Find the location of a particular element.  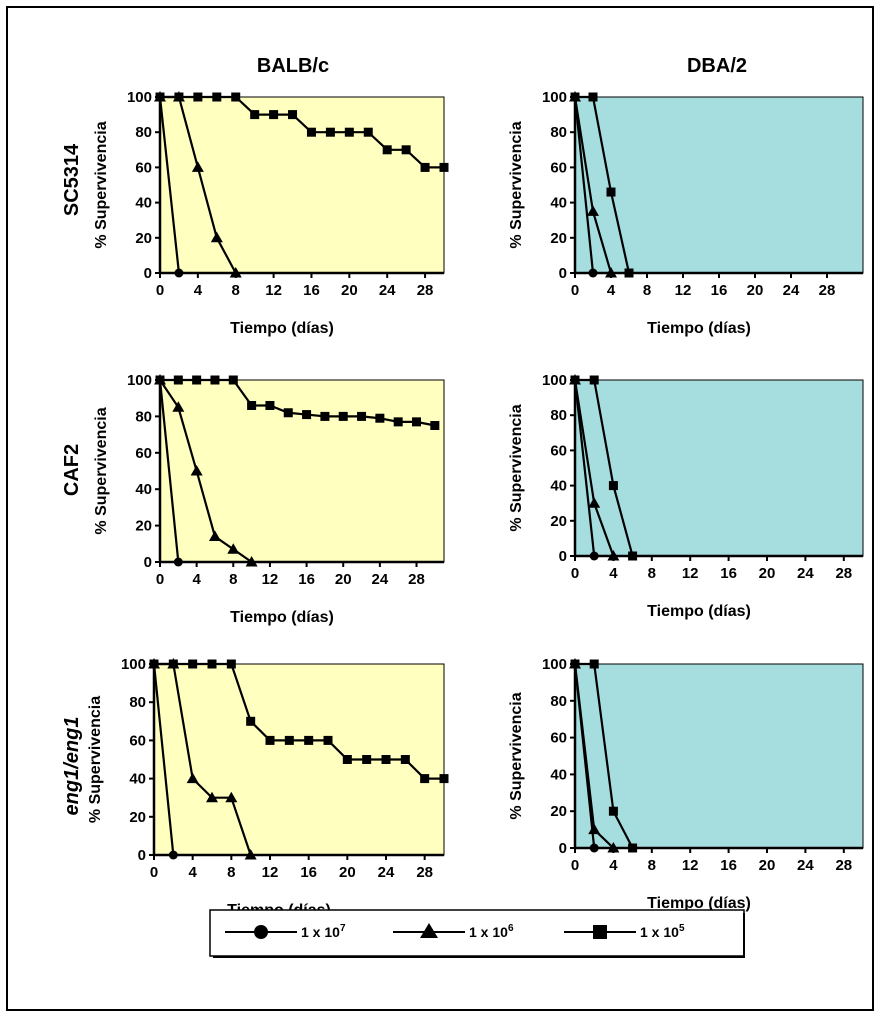

series-square is located at coordinates (602, 185).